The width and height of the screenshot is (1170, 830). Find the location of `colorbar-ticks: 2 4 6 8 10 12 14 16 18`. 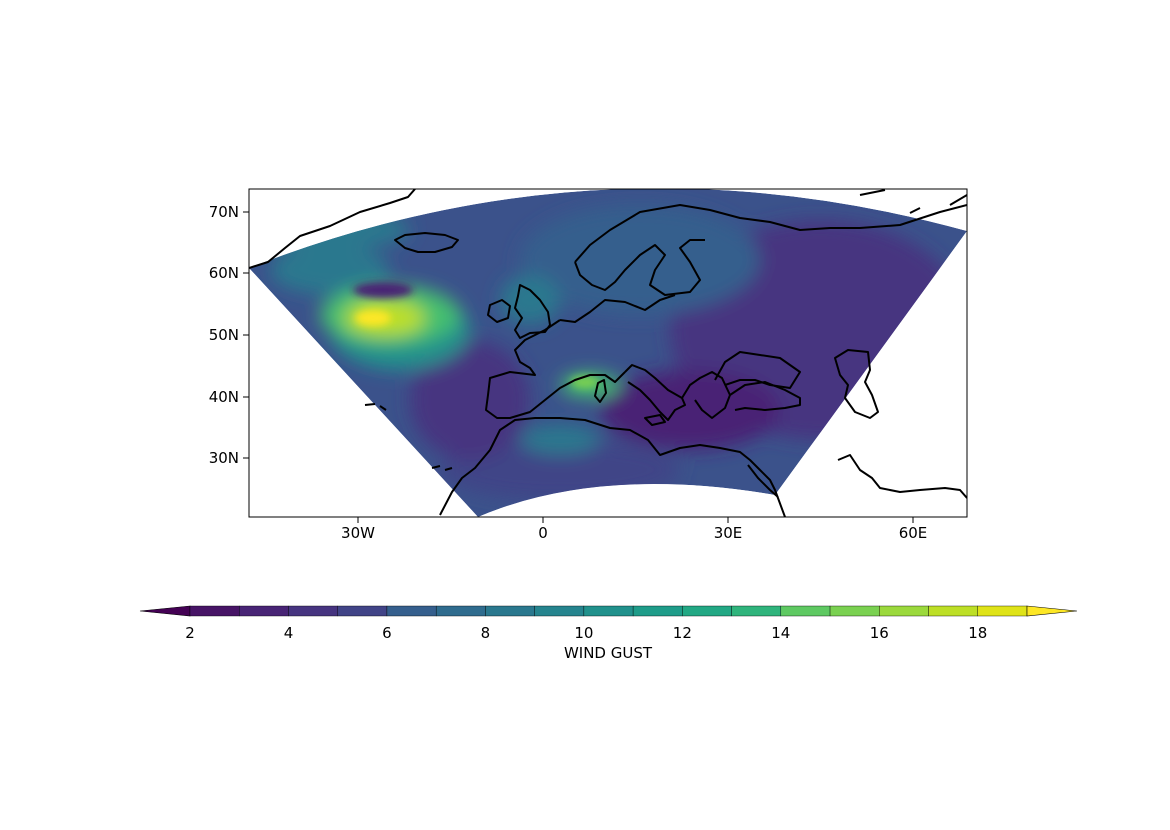

colorbar-ticks: 2 4 6 8 10 12 14 16 18 is located at coordinates (586, 633).